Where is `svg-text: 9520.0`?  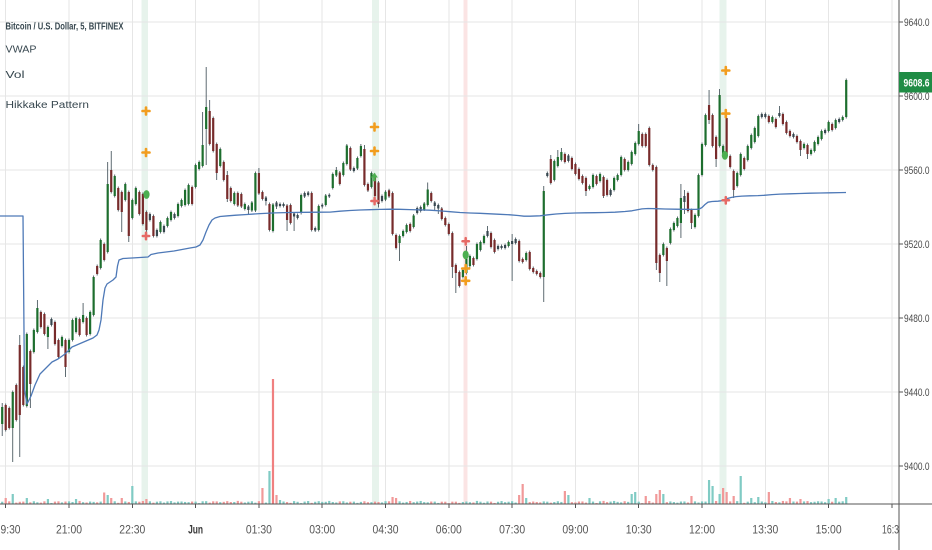
svg-text: 9520.0 is located at coordinates (917, 245).